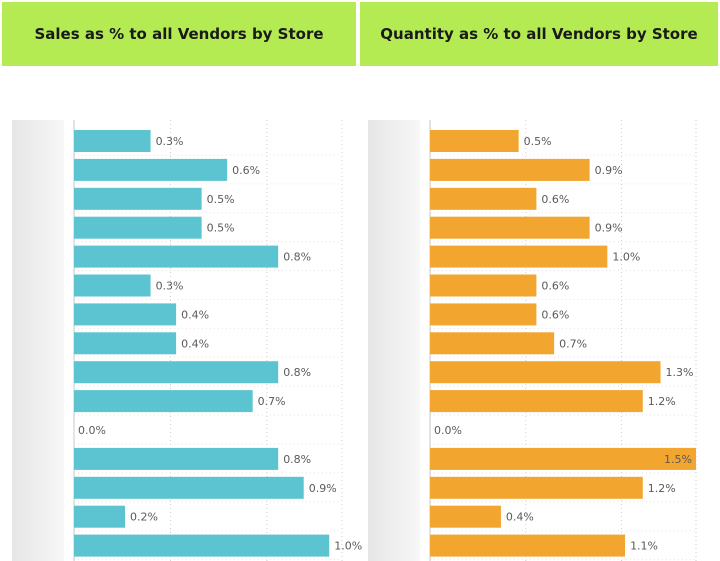 This screenshot has width=720, height=561. Describe the element at coordinates (38, 340) in the screenshot. I see `sales-category-label-area` at that location.